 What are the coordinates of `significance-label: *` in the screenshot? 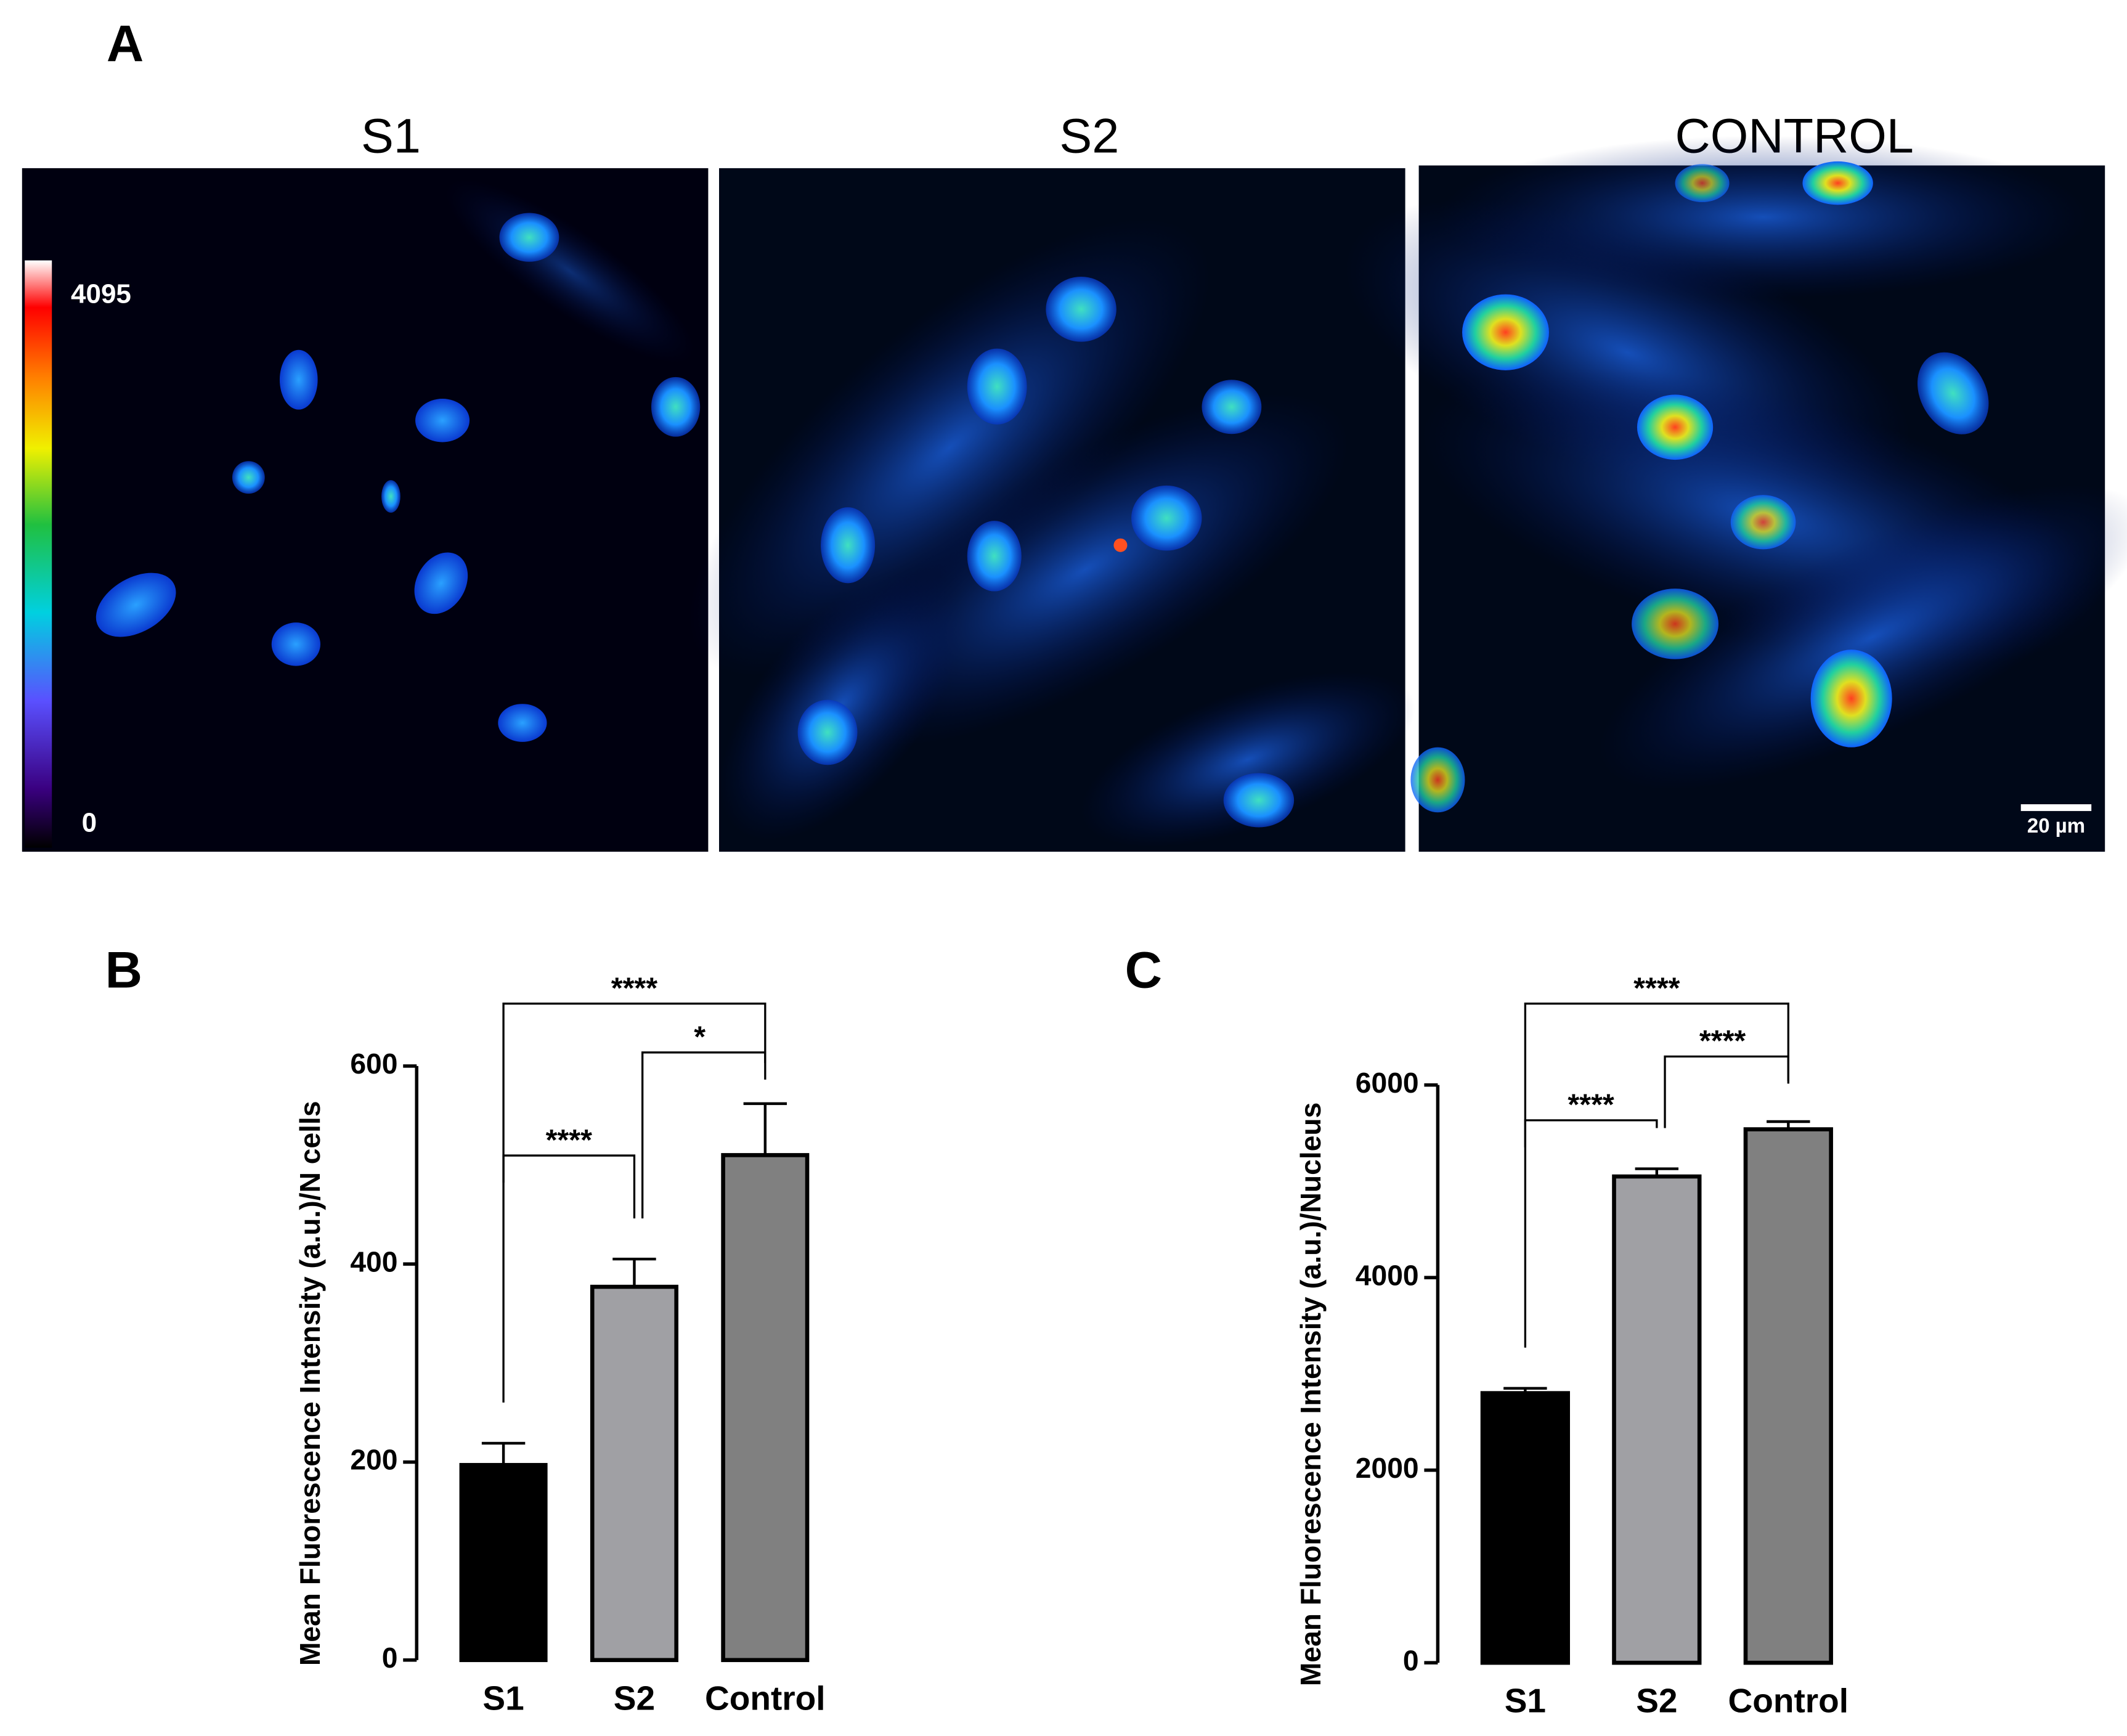 It's located at (700, 1038).